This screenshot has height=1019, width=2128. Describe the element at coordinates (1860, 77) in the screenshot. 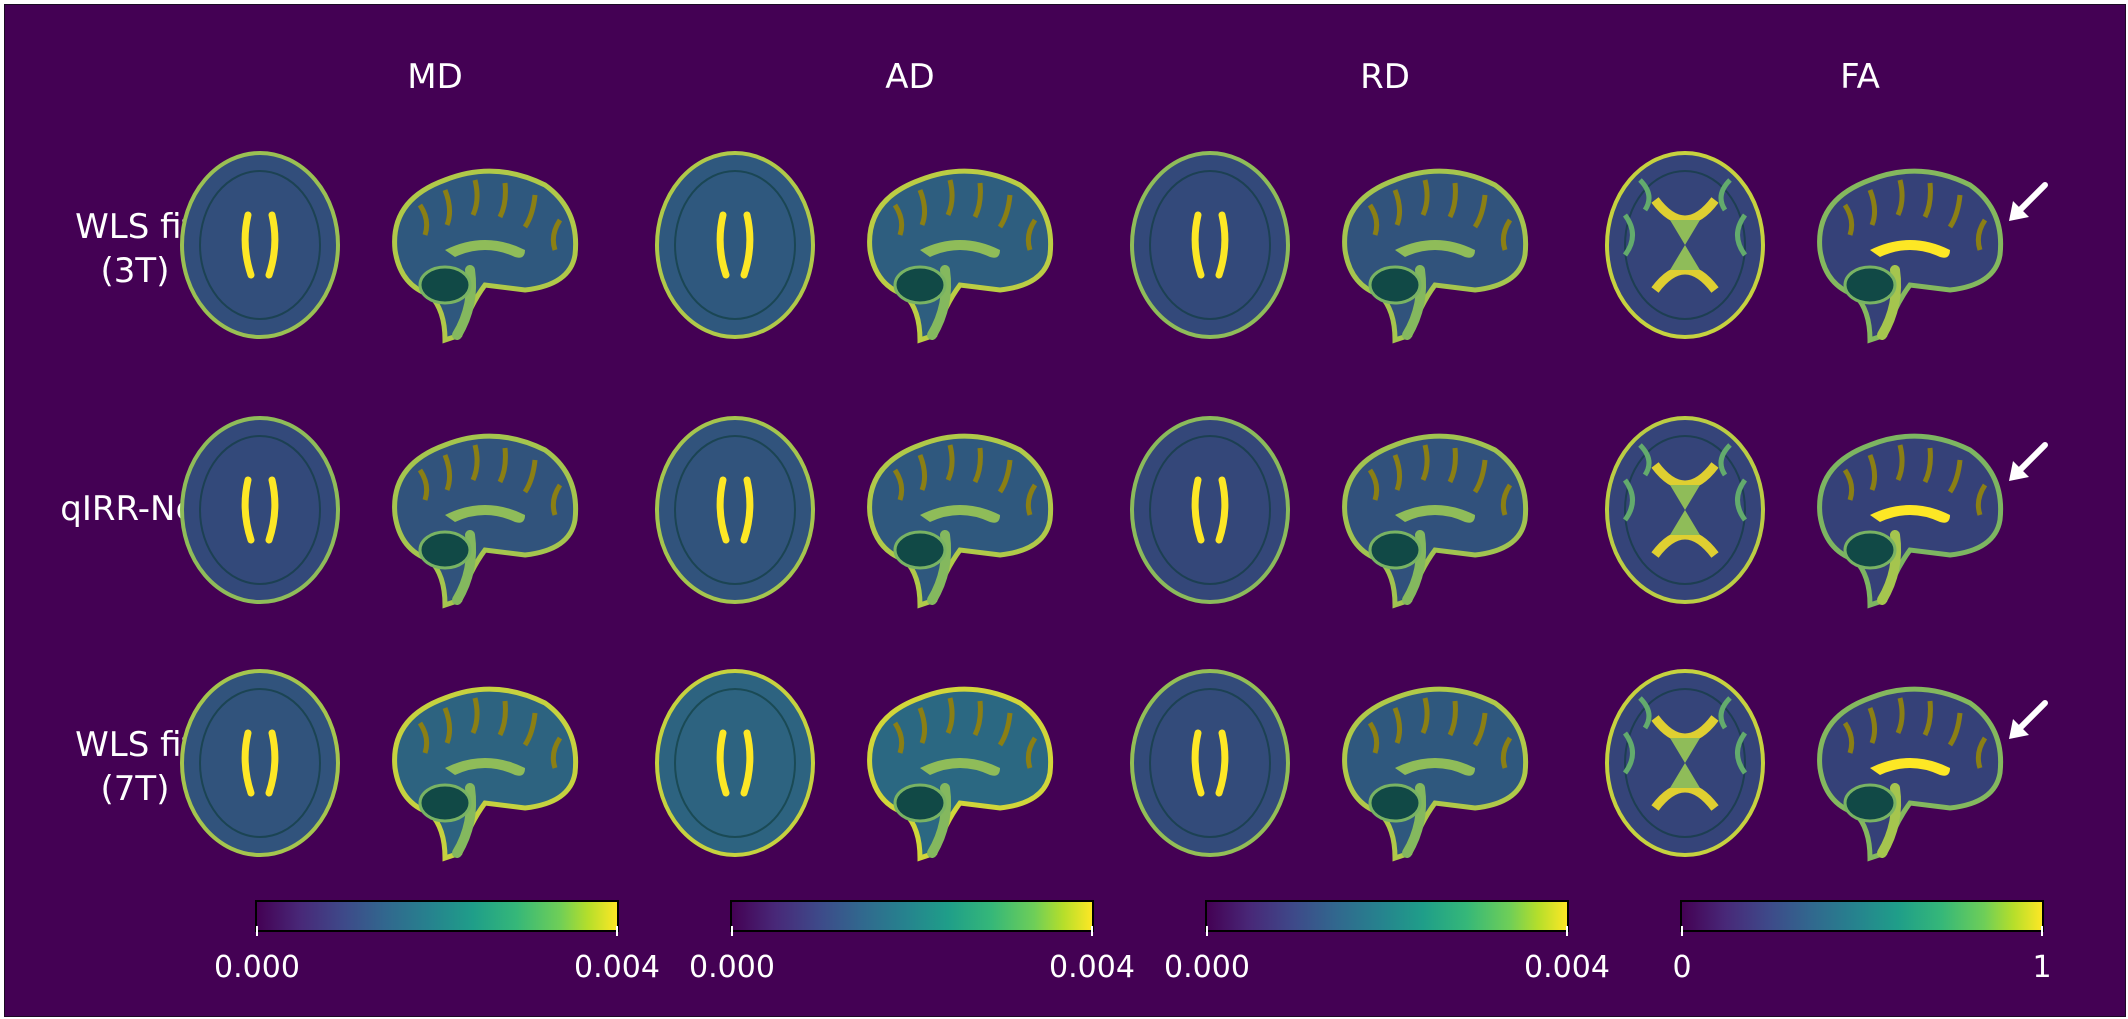

I see `column-title-fa: FA` at that location.